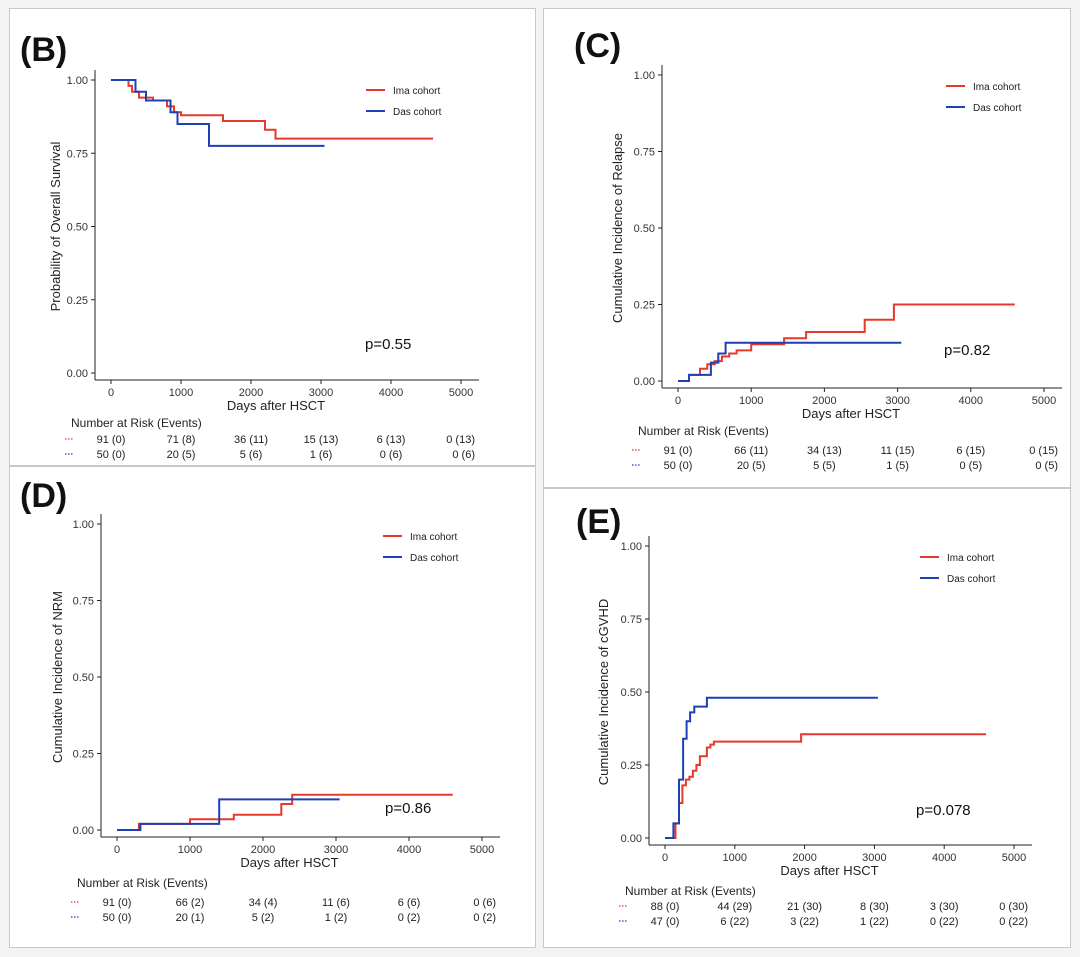 The height and width of the screenshot is (957, 1080). What do you see at coordinates (409, 918) in the screenshot?
I see `risk-cell-das-d: 0 (2)` at bounding box center [409, 918].